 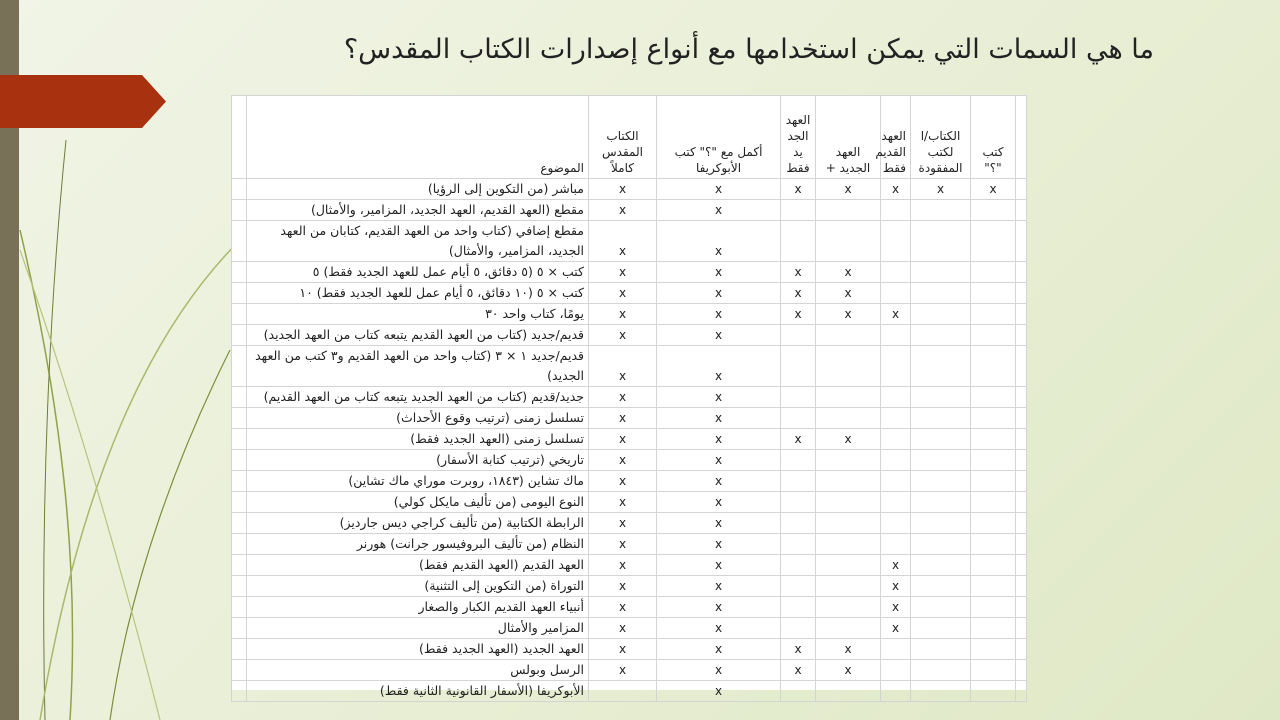 I want to click on topic-cell: أنبياء العهد القديم الكبار والصغار, so click(x=417, y=607).